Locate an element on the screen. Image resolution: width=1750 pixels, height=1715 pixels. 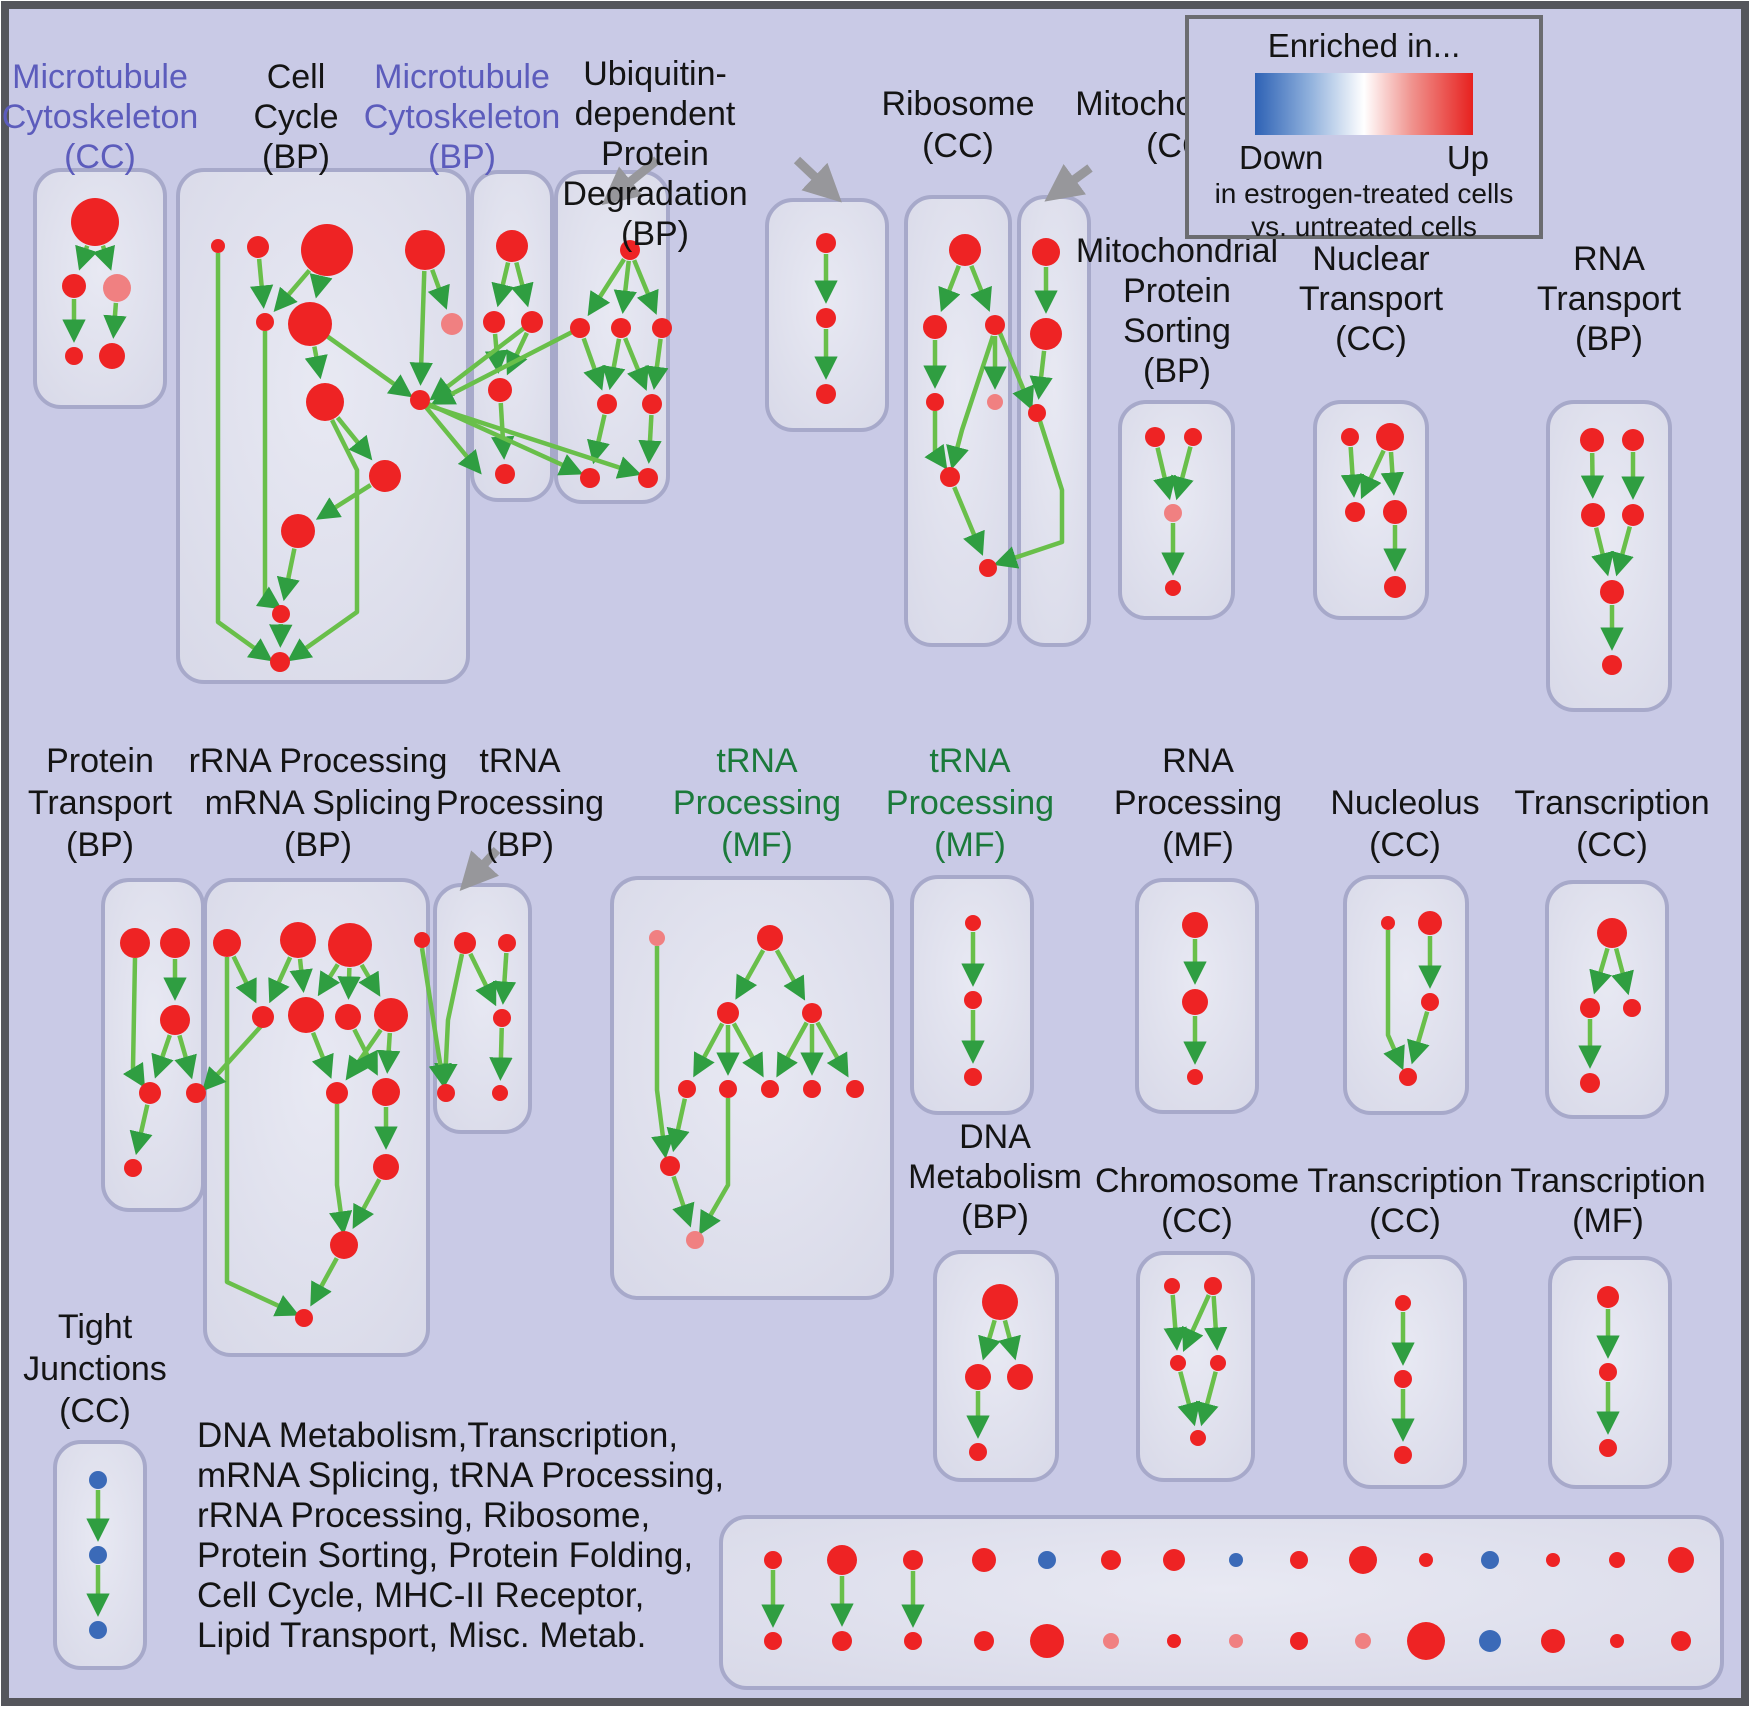
legend-subtitle-2: vs. untreated cells is located at coordinates (1364, 226).